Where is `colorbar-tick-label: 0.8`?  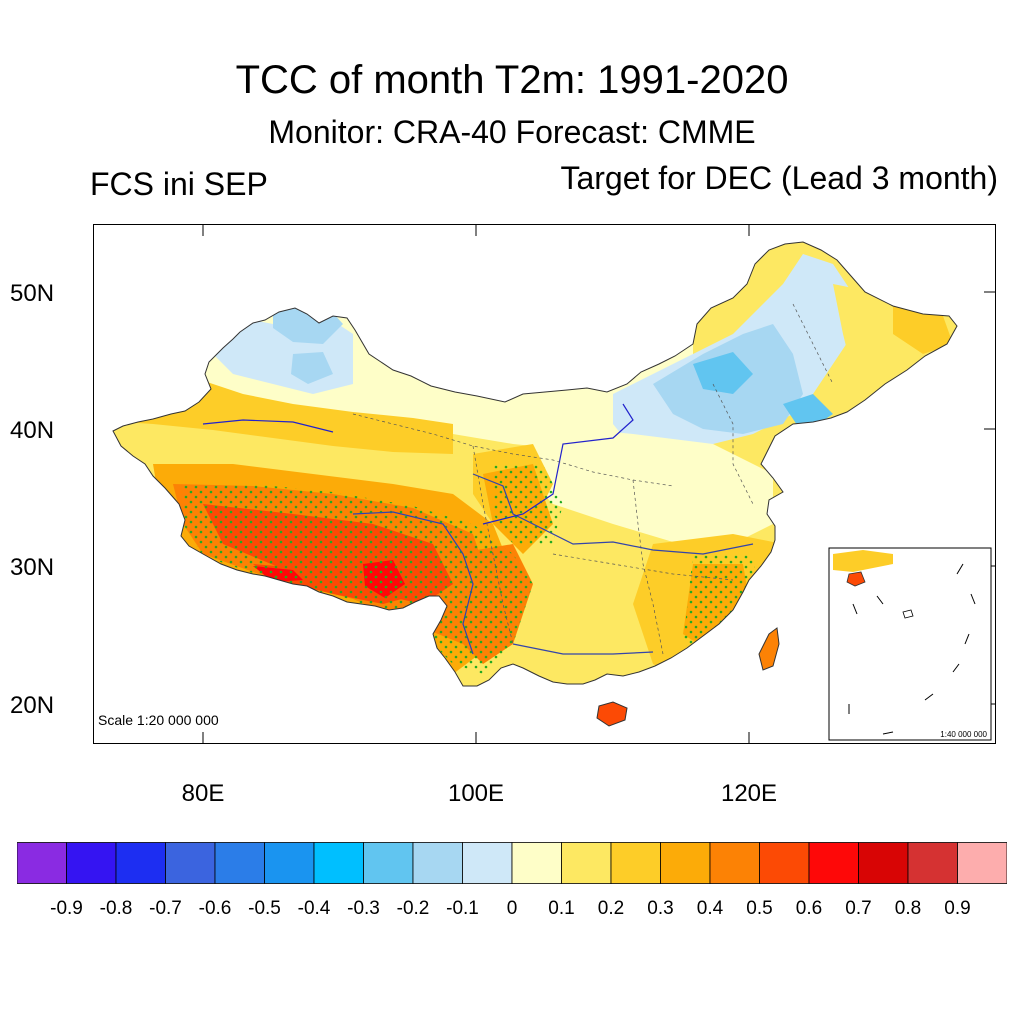 colorbar-tick-label: 0.8 is located at coordinates (908, 908).